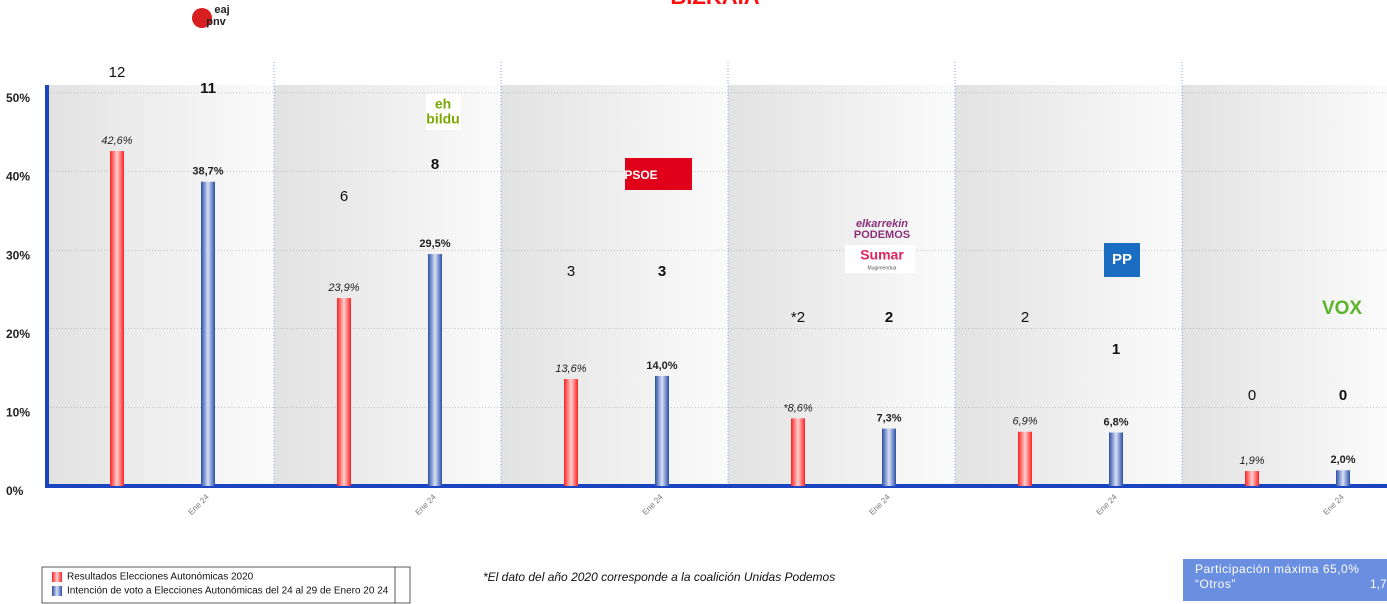 The height and width of the screenshot is (604, 1387). Describe the element at coordinates (714, 4) in the screenshot. I see `chart-title: BIZKAIA` at that location.